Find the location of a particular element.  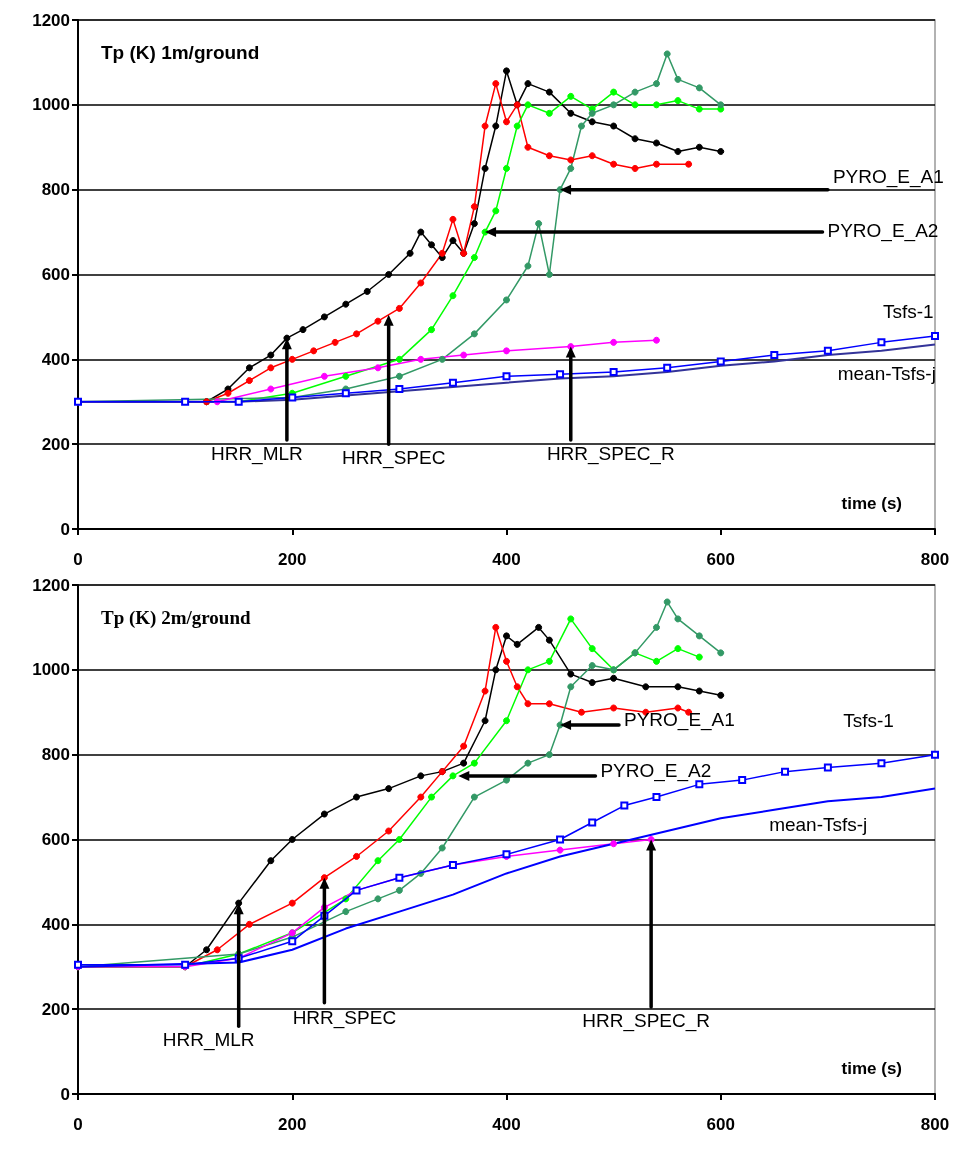

text: Tp (K) 2m/ground is located at coordinates (176, 618).